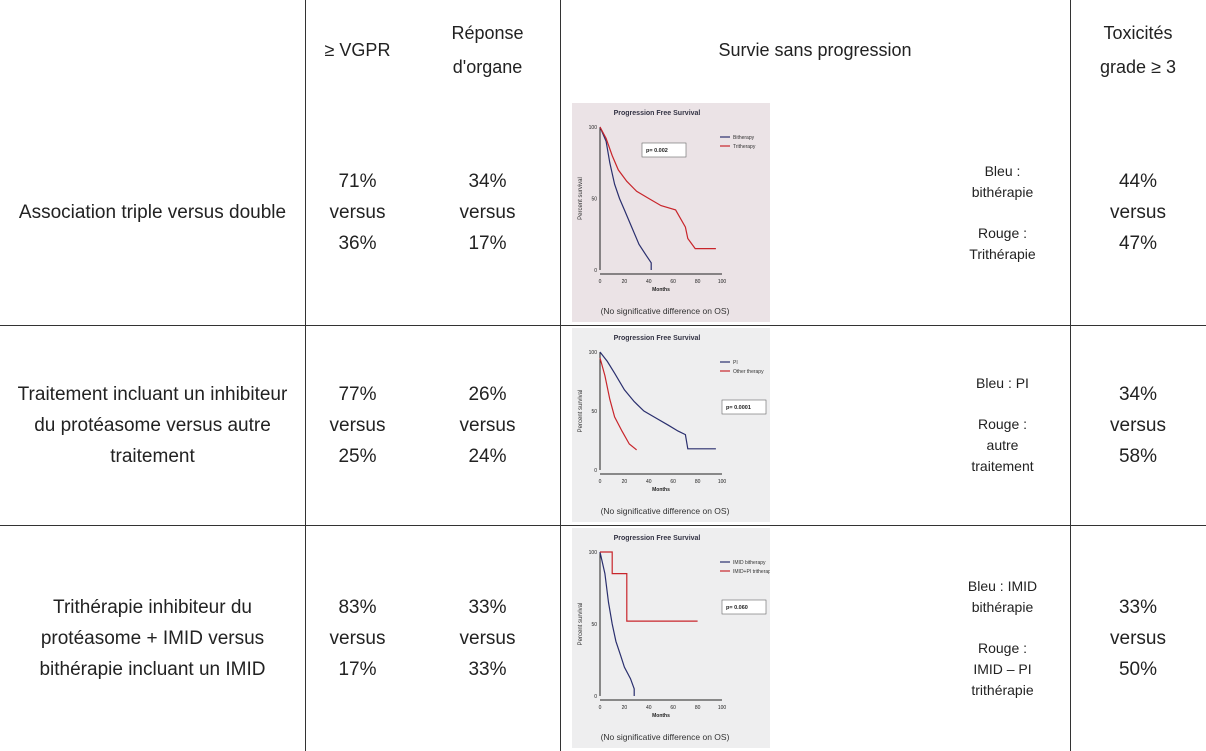 Image resolution: width=1206 pixels, height=751 pixels. I want to click on vgpr-text: versus, so click(357, 425).